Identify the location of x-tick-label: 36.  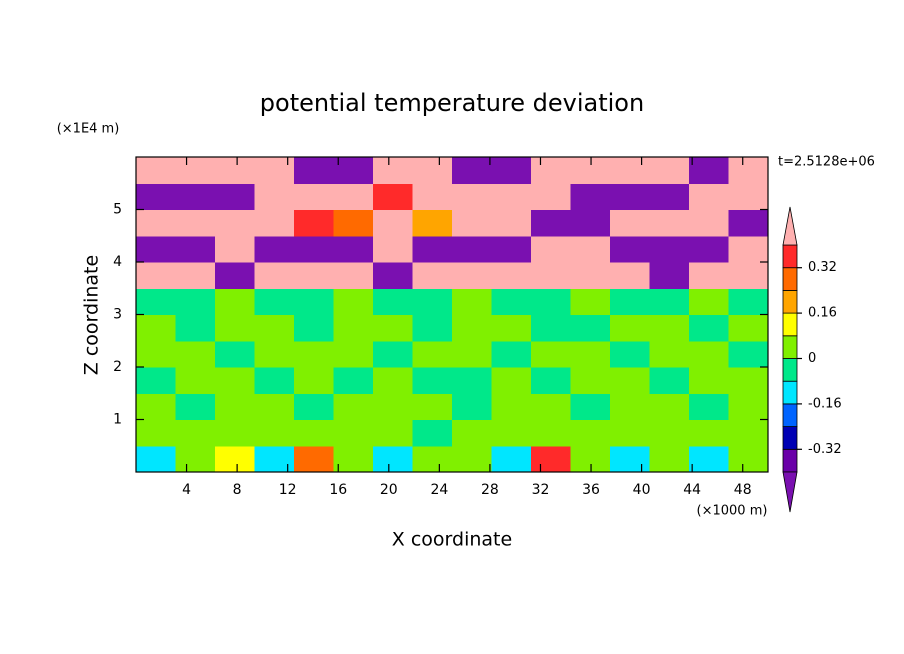
(591, 490).